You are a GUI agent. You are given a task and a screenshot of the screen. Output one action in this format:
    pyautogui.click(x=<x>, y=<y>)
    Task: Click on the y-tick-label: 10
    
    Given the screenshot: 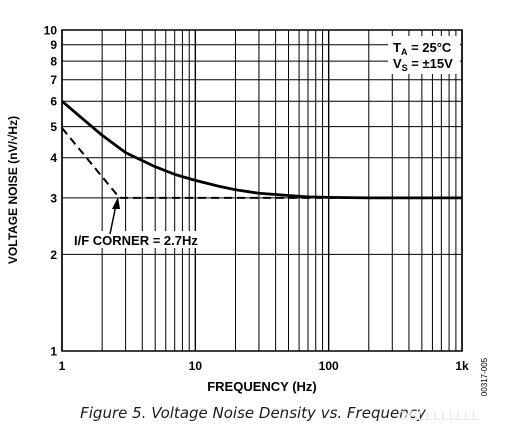 What is the action you would take?
    pyautogui.click(x=51, y=31)
    